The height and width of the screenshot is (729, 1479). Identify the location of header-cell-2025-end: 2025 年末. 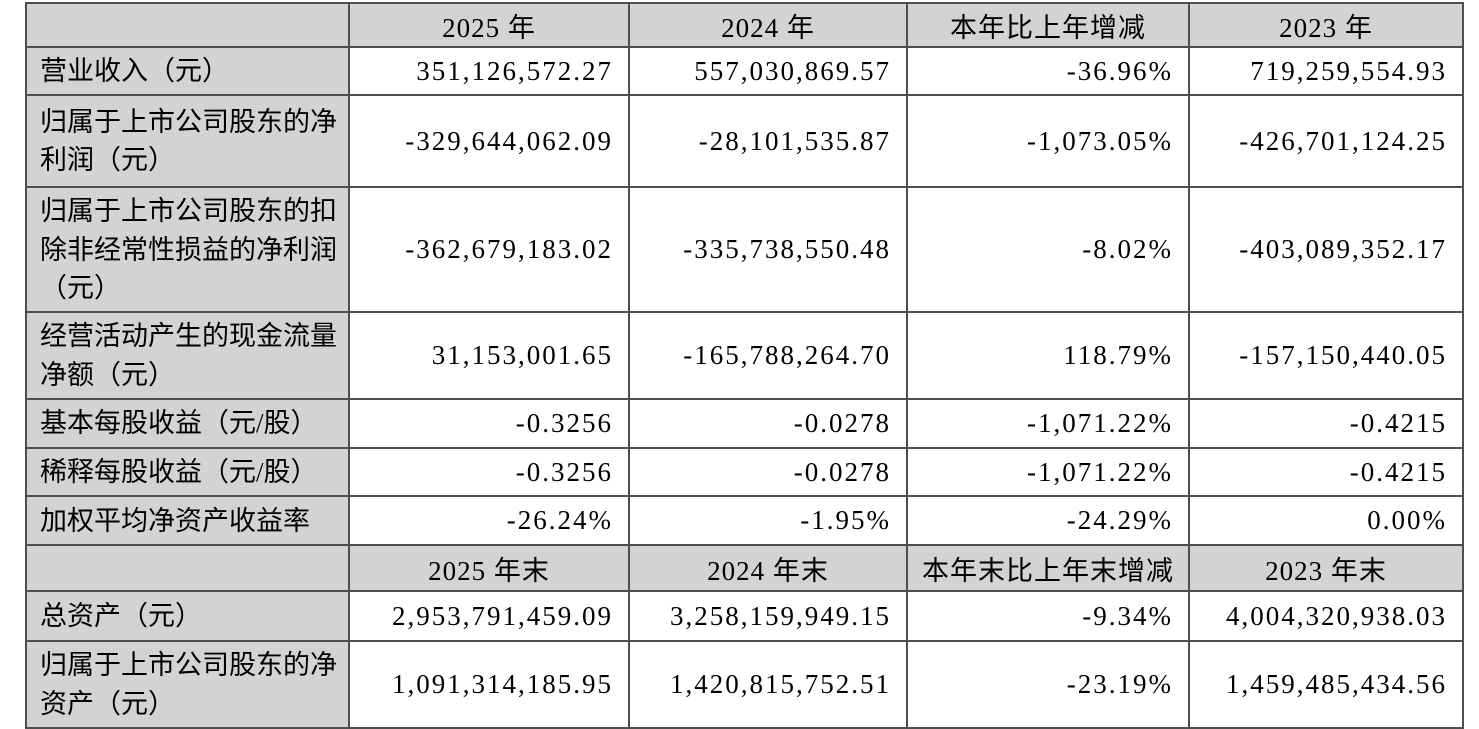
(489, 568).